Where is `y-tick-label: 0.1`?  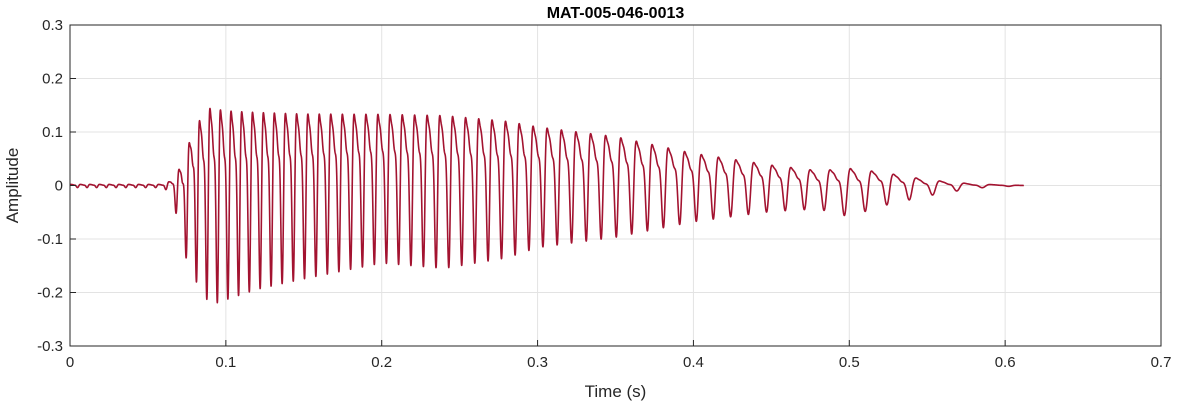
y-tick-label: 0.1 is located at coordinates (52, 132).